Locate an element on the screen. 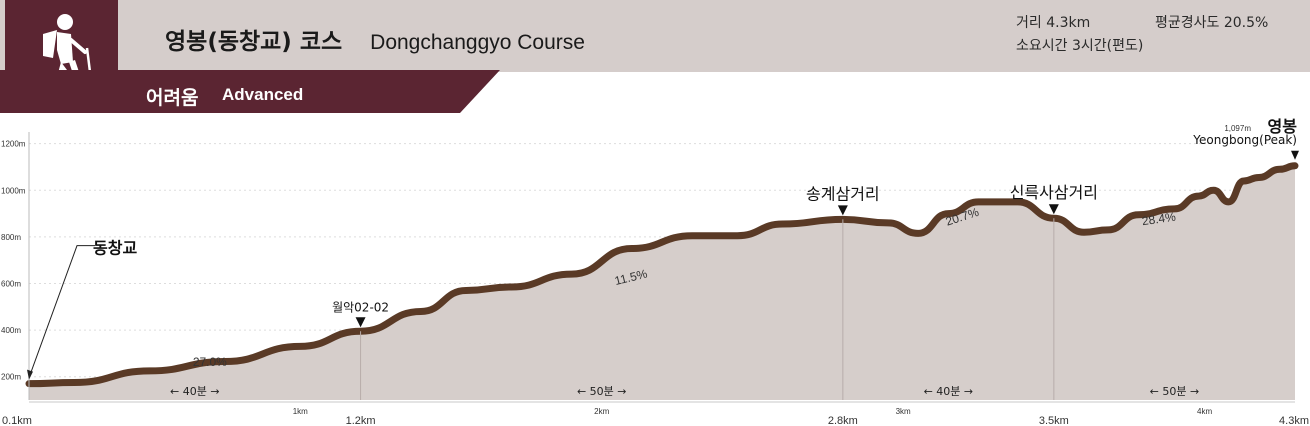  title-english: Dongchanggyo Course is located at coordinates (477, 42).